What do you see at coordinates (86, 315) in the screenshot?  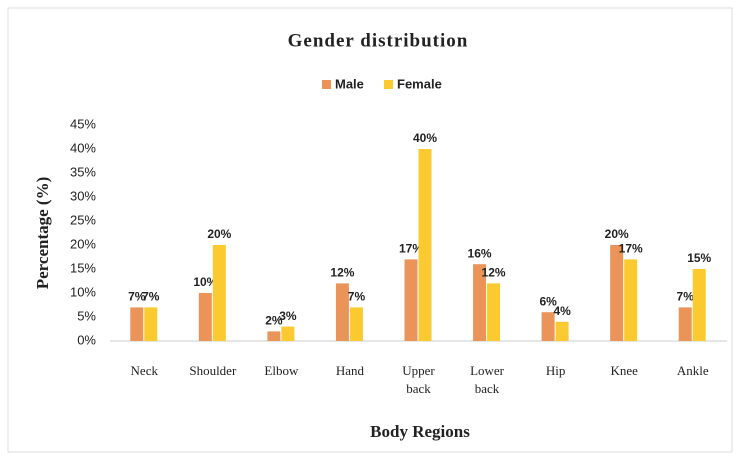 I see `y-tick-label: 5%` at bounding box center [86, 315].